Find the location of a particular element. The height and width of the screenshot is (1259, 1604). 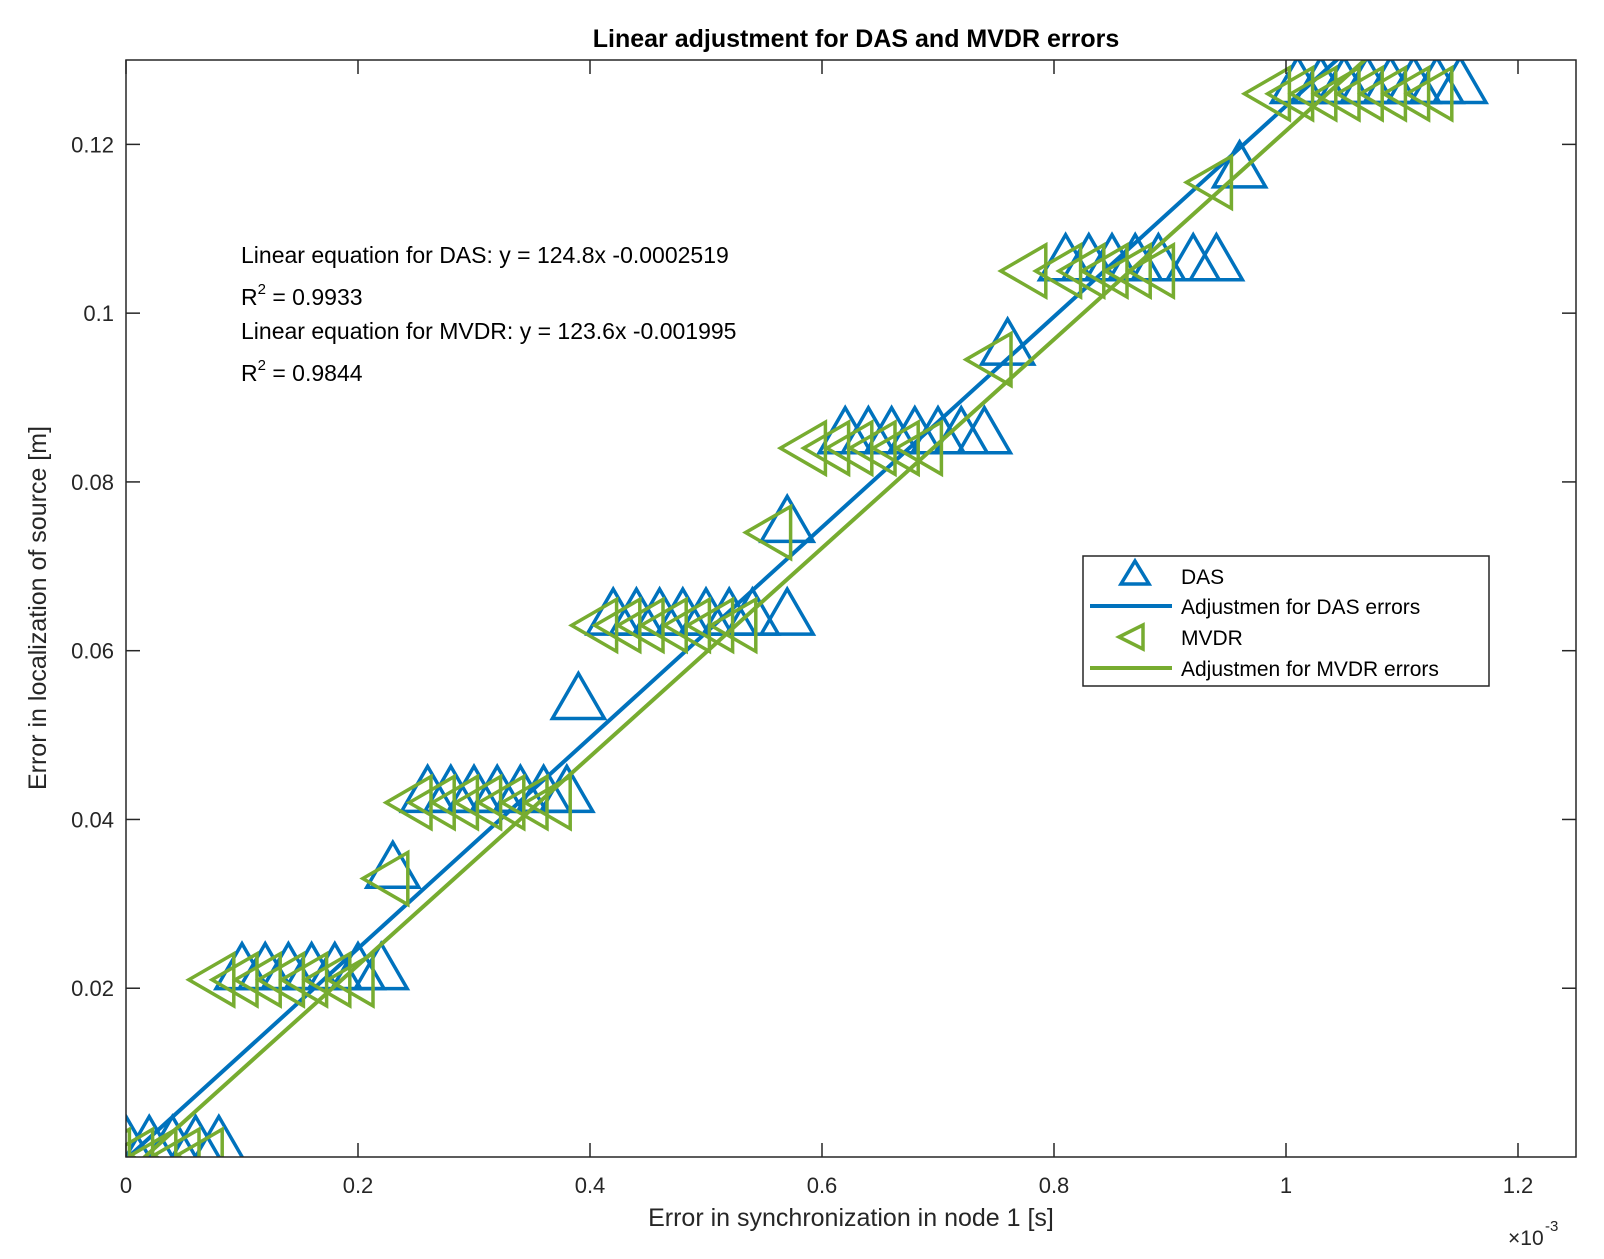

legend-das-marker is located at coordinates (1135, 571).